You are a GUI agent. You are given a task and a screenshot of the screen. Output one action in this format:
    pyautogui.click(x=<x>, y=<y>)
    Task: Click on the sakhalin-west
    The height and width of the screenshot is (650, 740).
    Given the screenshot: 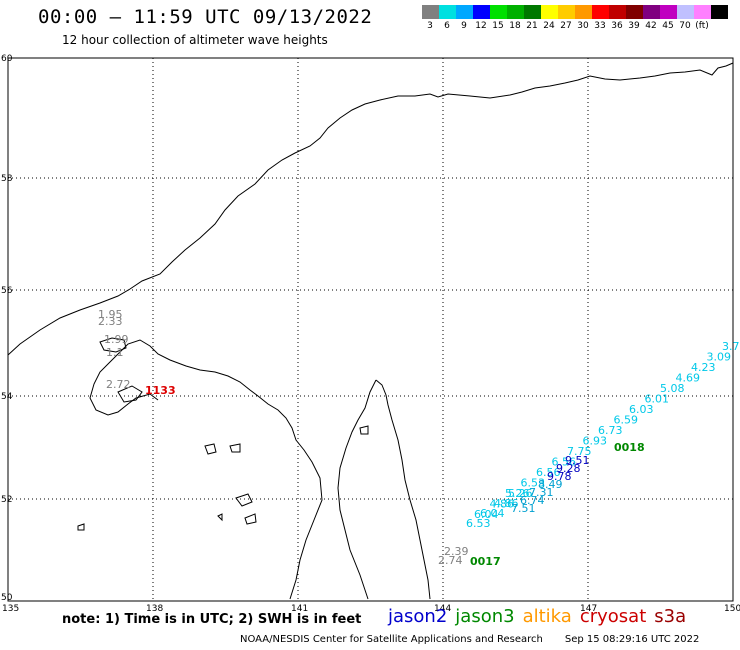 What is the action you would take?
    pyautogui.click(x=357, y=489)
    